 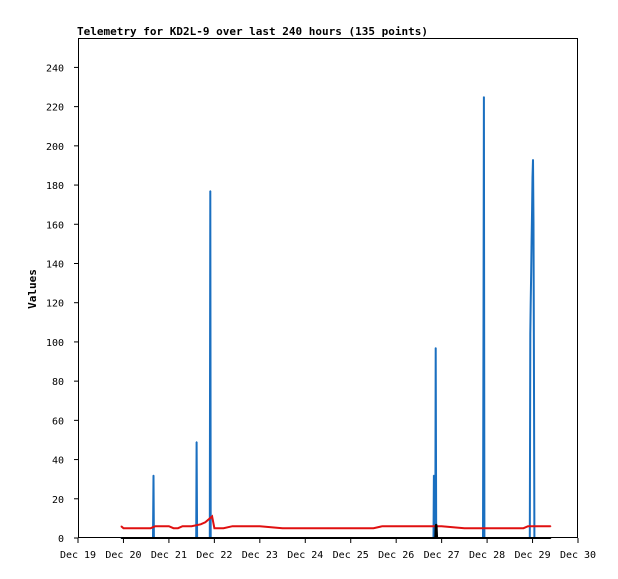 What do you see at coordinates (214, 555) in the screenshot?
I see `x-tick-label: Dec 22` at bounding box center [214, 555].